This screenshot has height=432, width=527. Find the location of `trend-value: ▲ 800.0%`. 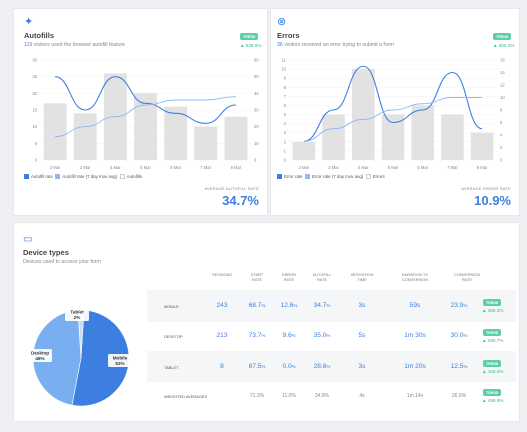

trend-value: ▲ 800.0% is located at coordinates (504, 45).